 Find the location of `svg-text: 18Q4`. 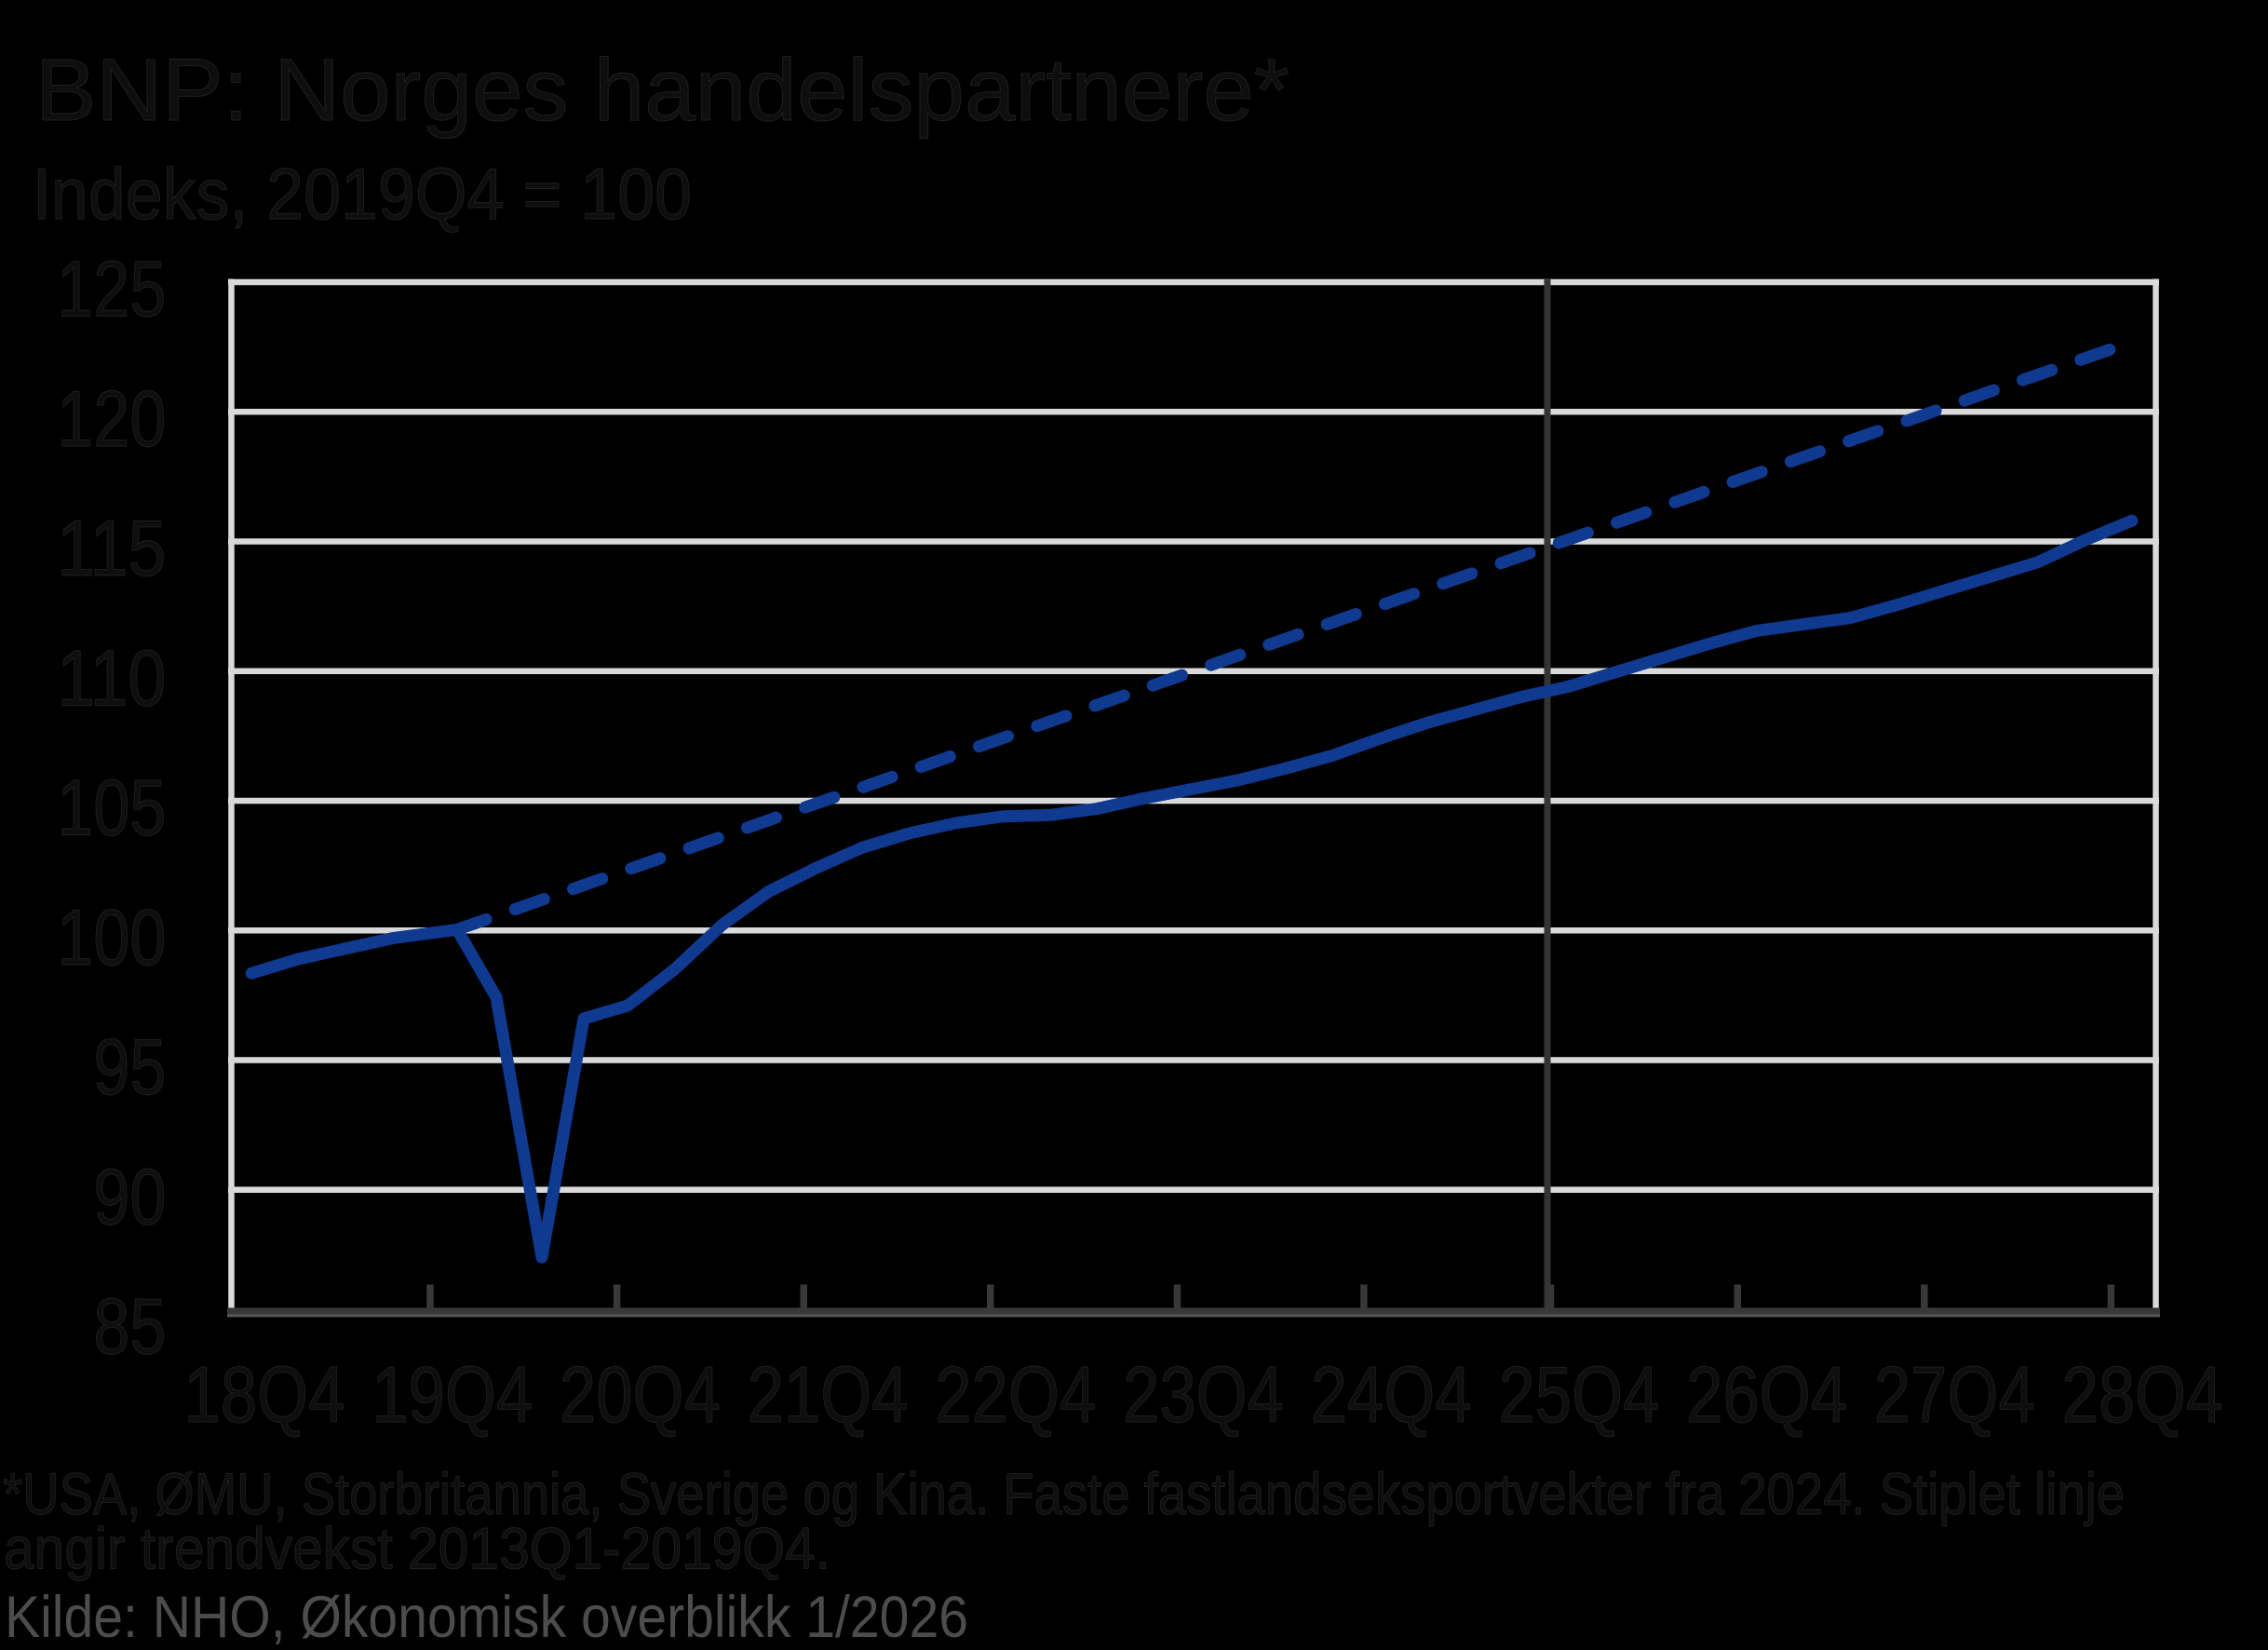

svg-text: 18Q4 is located at coordinates (264, 1395).